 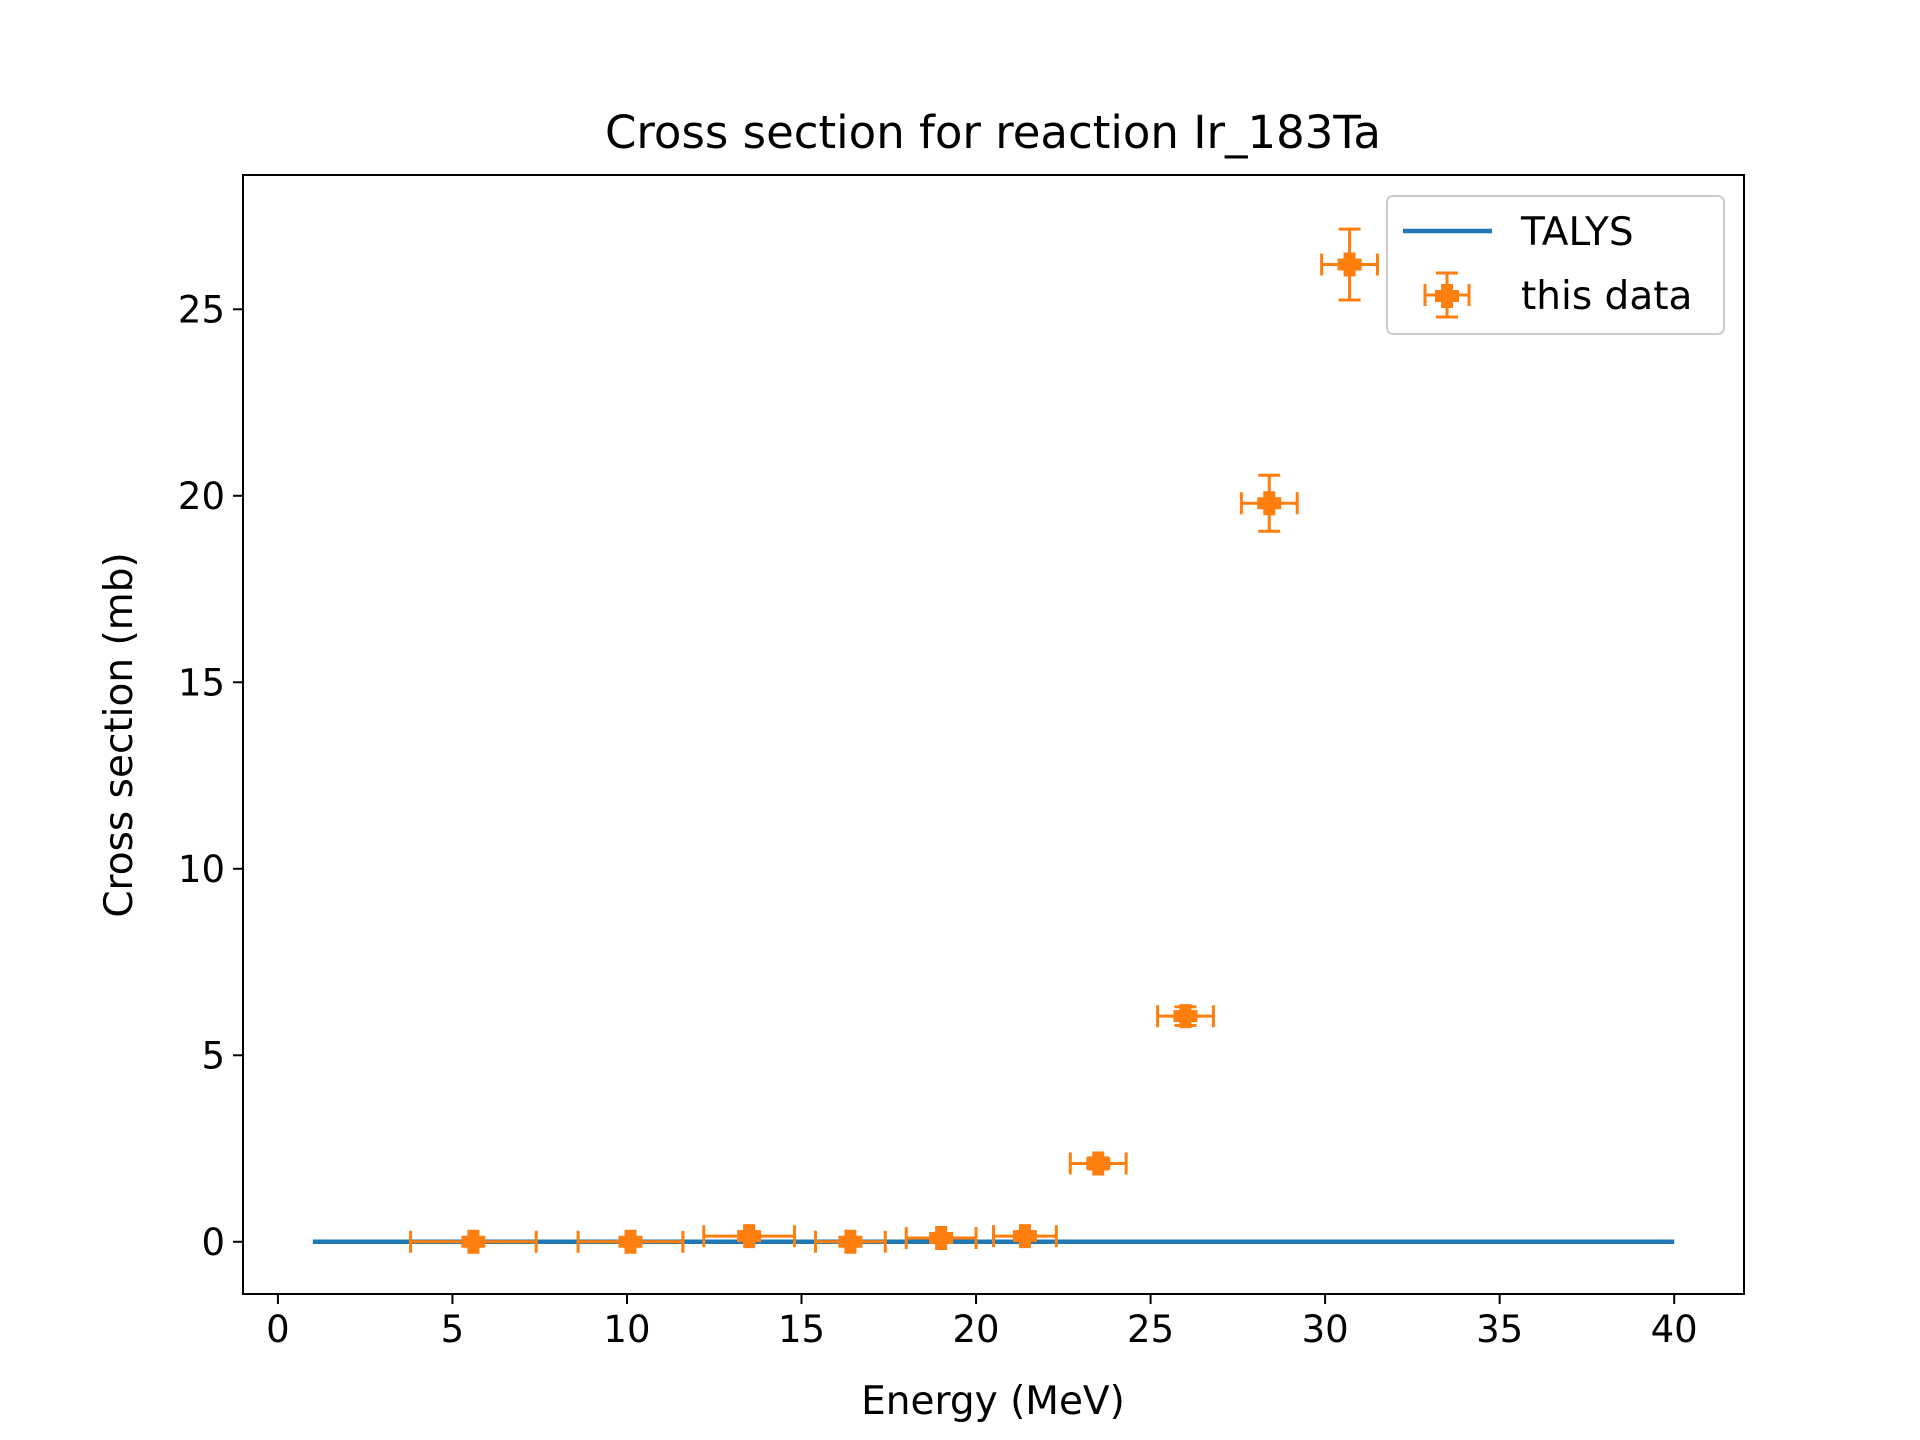 I want to click on x-tick-label: 20, so click(x=975, y=1329).